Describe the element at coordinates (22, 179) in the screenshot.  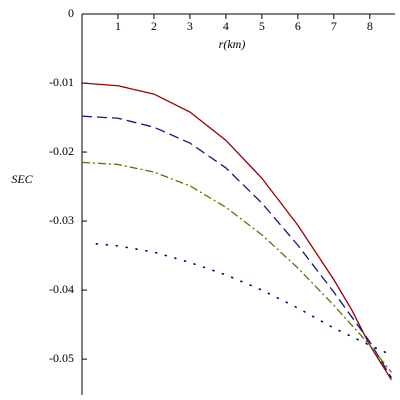
I see `y-axis-label: SEC` at that location.